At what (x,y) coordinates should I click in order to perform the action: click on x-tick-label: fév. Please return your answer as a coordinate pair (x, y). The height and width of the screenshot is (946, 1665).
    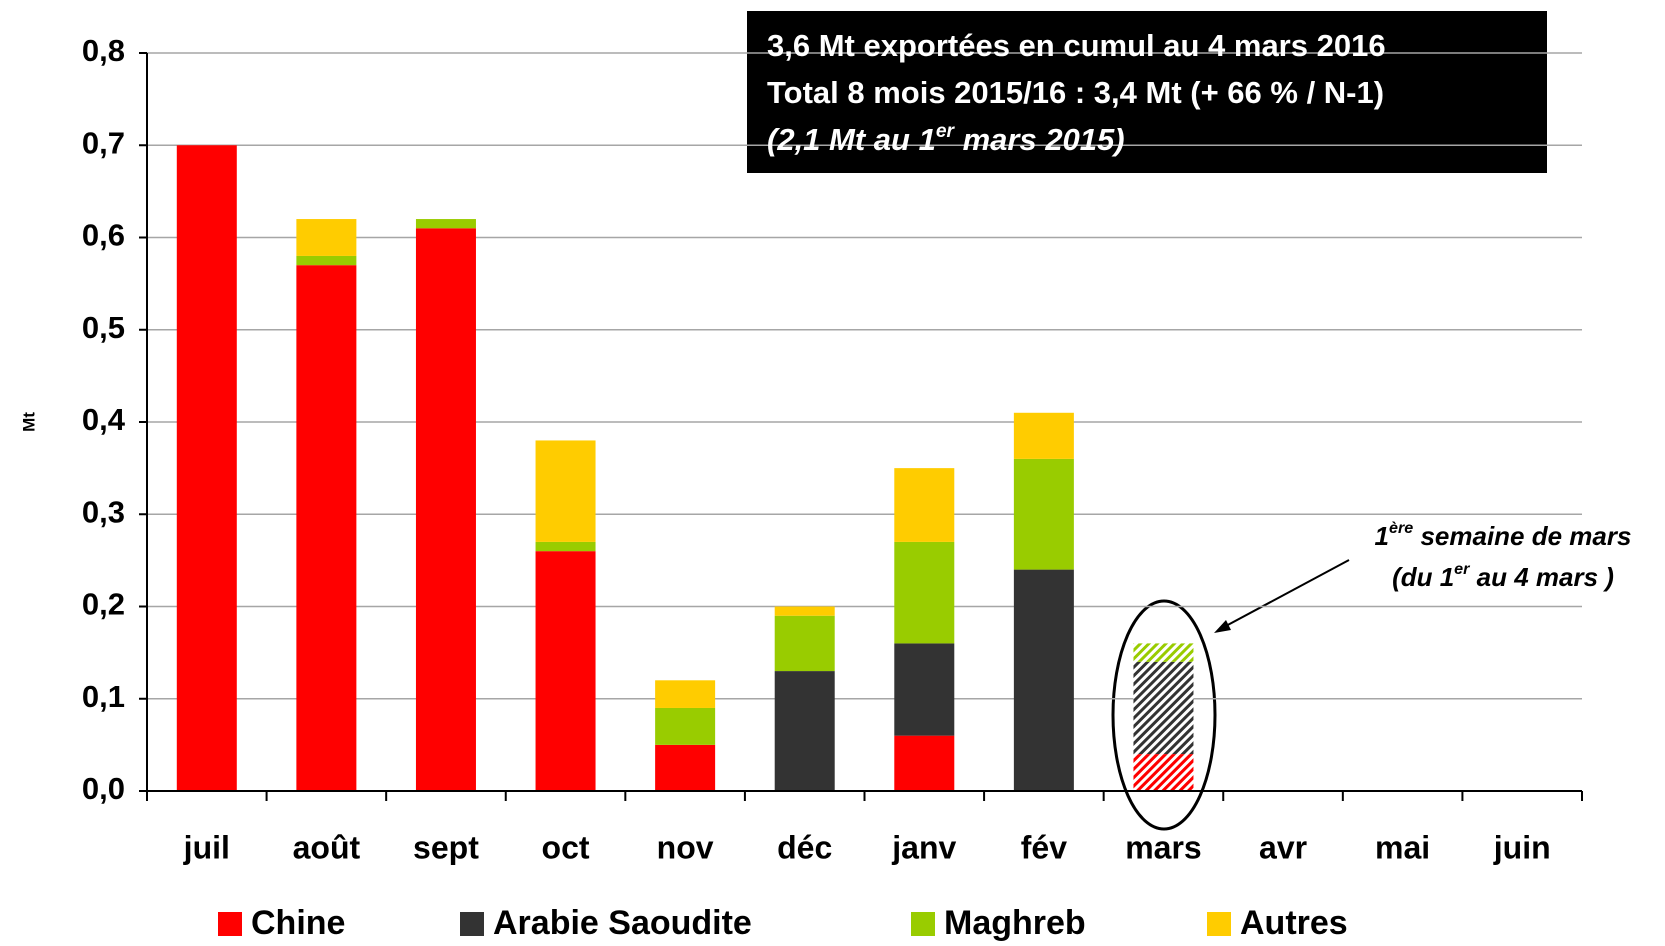
    Looking at the image, I should click on (1044, 847).